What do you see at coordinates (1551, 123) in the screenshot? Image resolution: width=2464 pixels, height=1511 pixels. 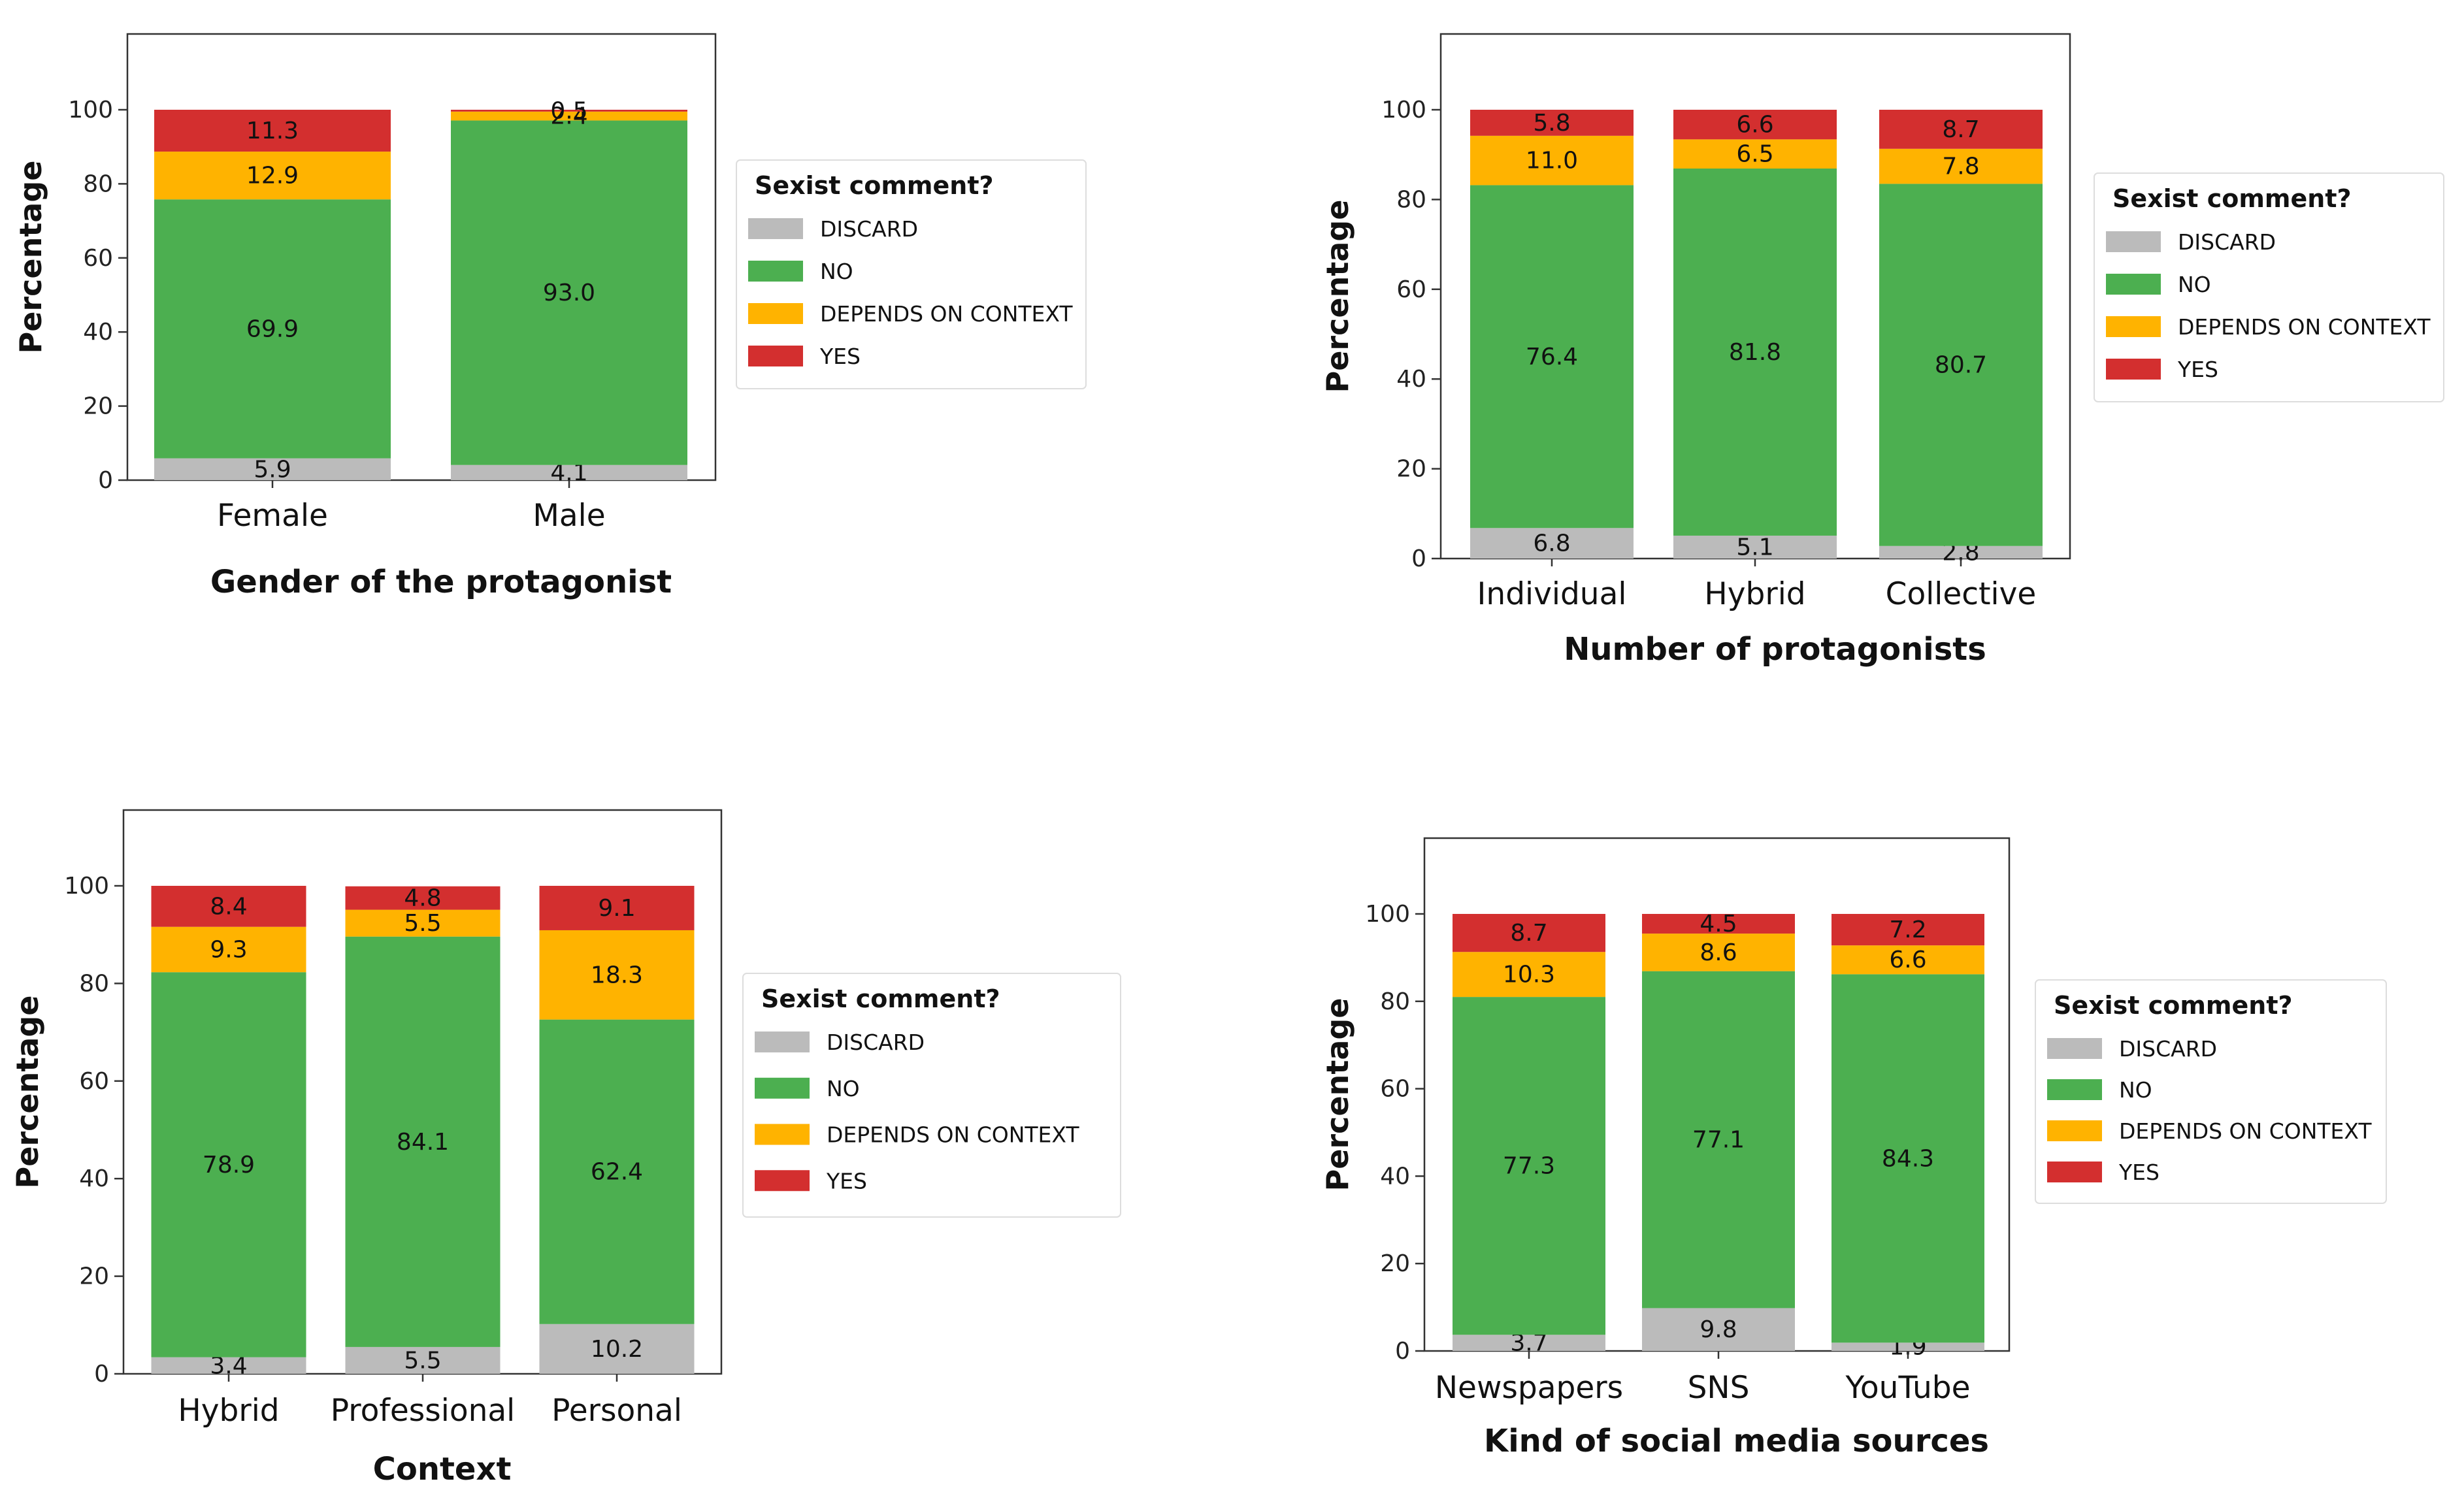 I see `data-label-yes-individual: 5.8` at bounding box center [1551, 123].